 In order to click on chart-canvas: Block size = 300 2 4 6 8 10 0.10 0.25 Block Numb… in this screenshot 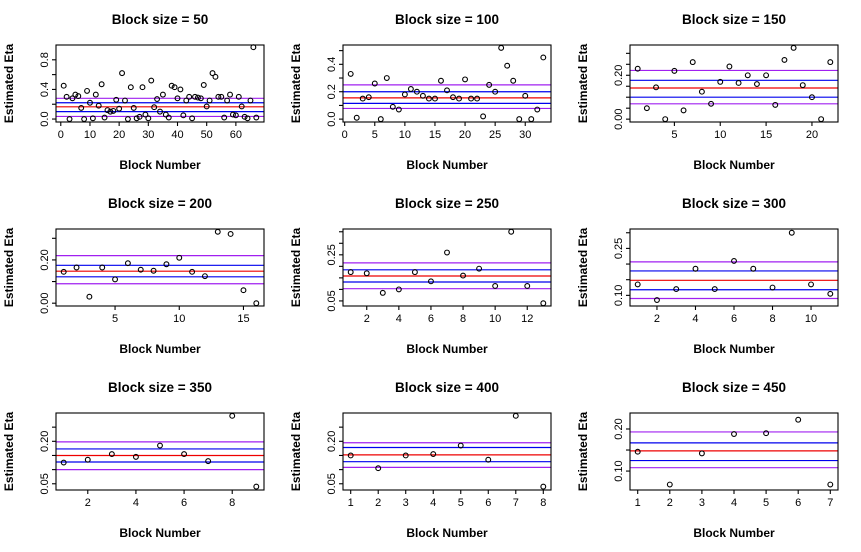, I will do `click(707, 276)`.